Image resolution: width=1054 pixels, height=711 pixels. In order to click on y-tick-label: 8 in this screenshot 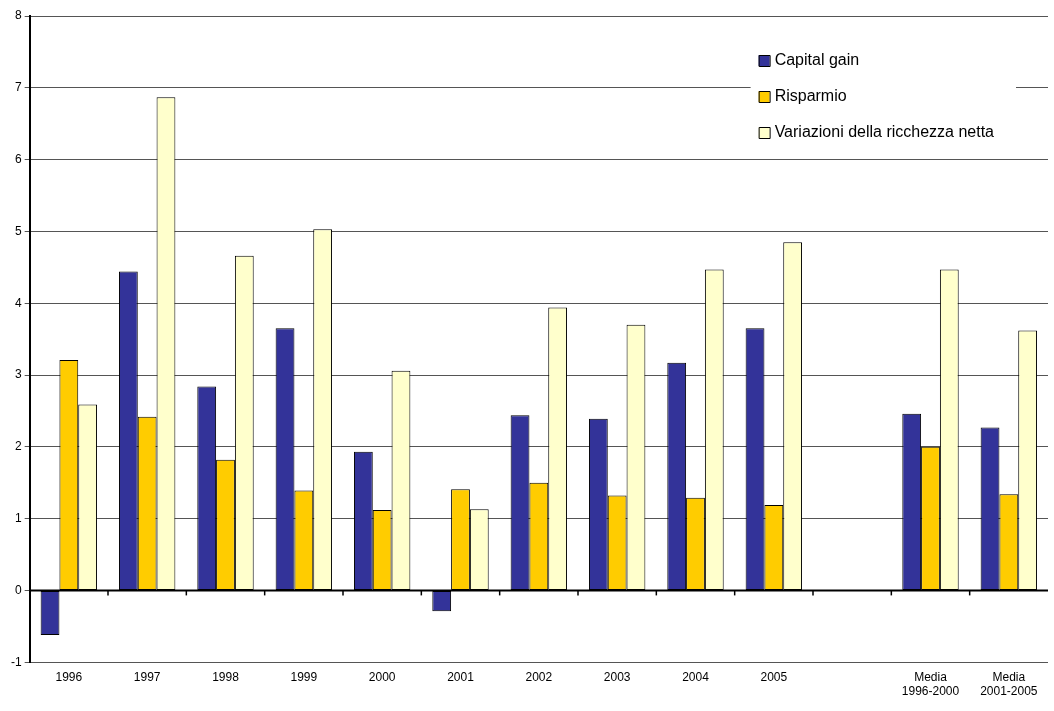, I will do `click(18, 15)`.